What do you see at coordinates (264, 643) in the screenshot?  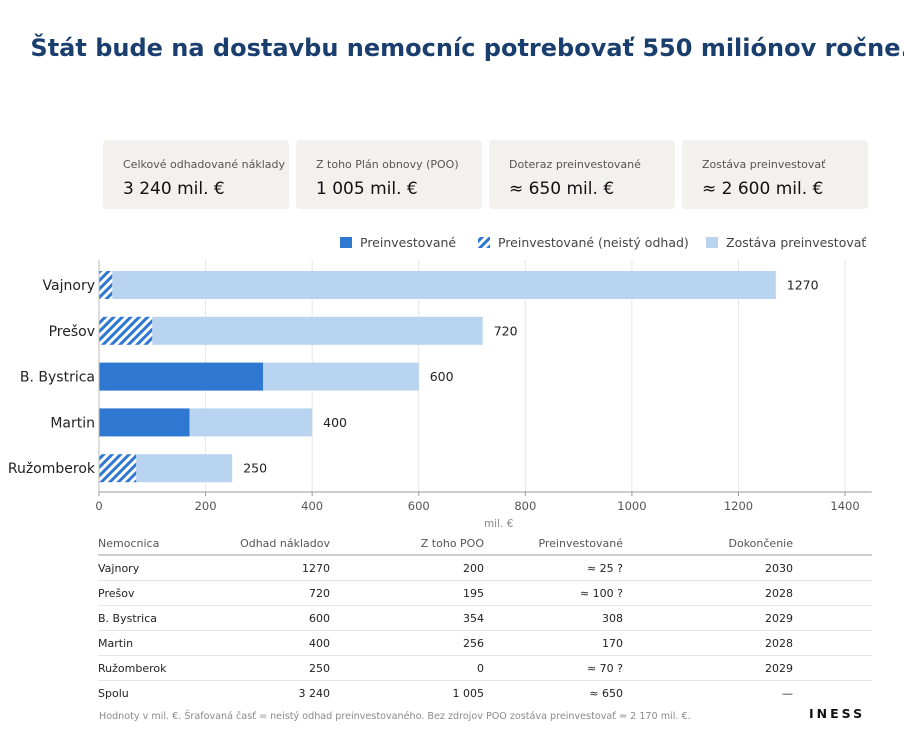 I see `table-cell: 400` at bounding box center [264, 643].